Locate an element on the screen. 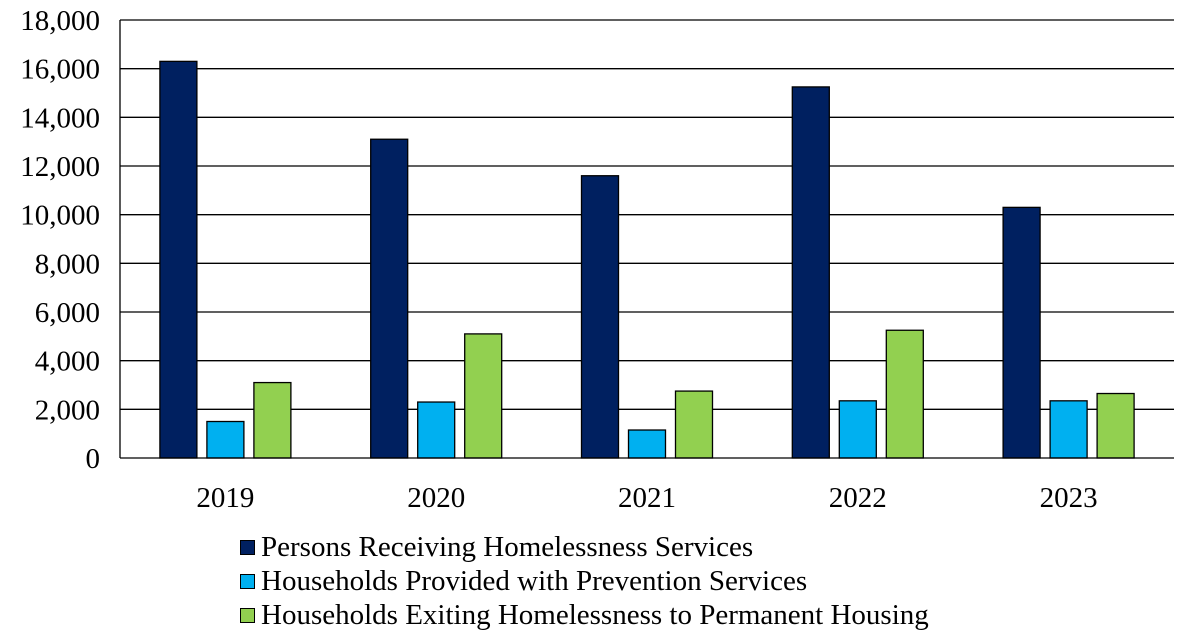 Image resolution: width=1186 pixels, height=632 pixels. x-tick-label: 2021 is located at coordinates (647, 498).